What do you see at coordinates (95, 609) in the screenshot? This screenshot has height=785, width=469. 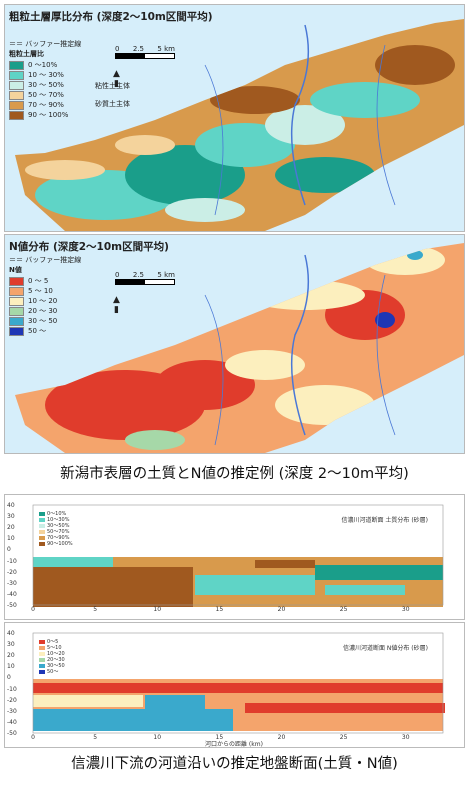 I see `section1-x-tick-label: 5` at bounding box center [95, 609].